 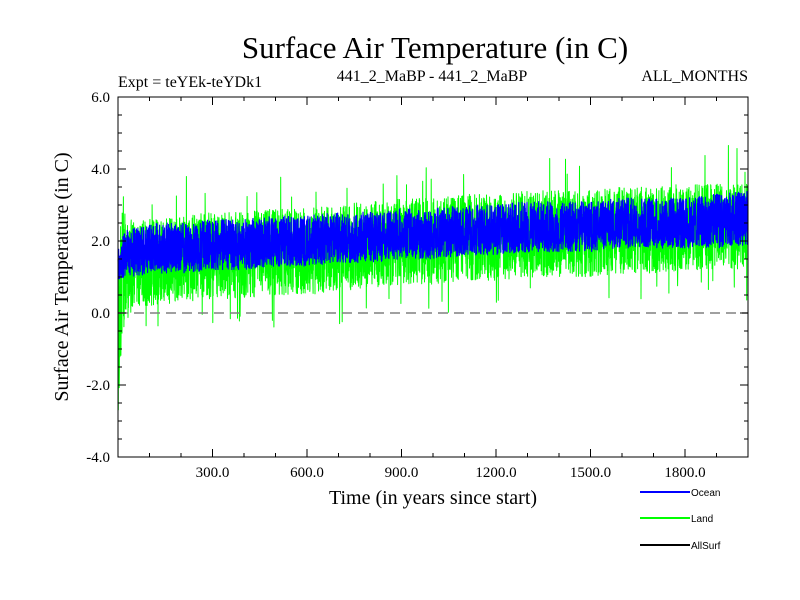 What do you see at coordinates (98, 386) in the screenshot?
I see `y-tick-label: -2.0` at bounding box center [98, 386].